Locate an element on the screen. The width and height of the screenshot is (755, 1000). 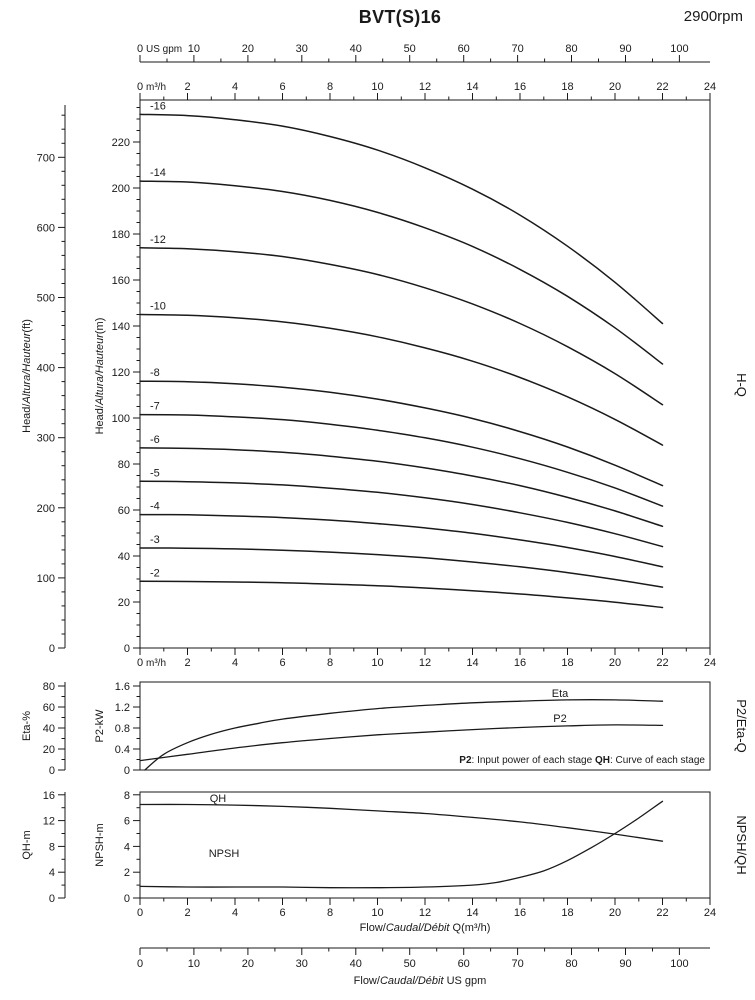
qh-tick-label: 4 is located at coordinates (52, 873).